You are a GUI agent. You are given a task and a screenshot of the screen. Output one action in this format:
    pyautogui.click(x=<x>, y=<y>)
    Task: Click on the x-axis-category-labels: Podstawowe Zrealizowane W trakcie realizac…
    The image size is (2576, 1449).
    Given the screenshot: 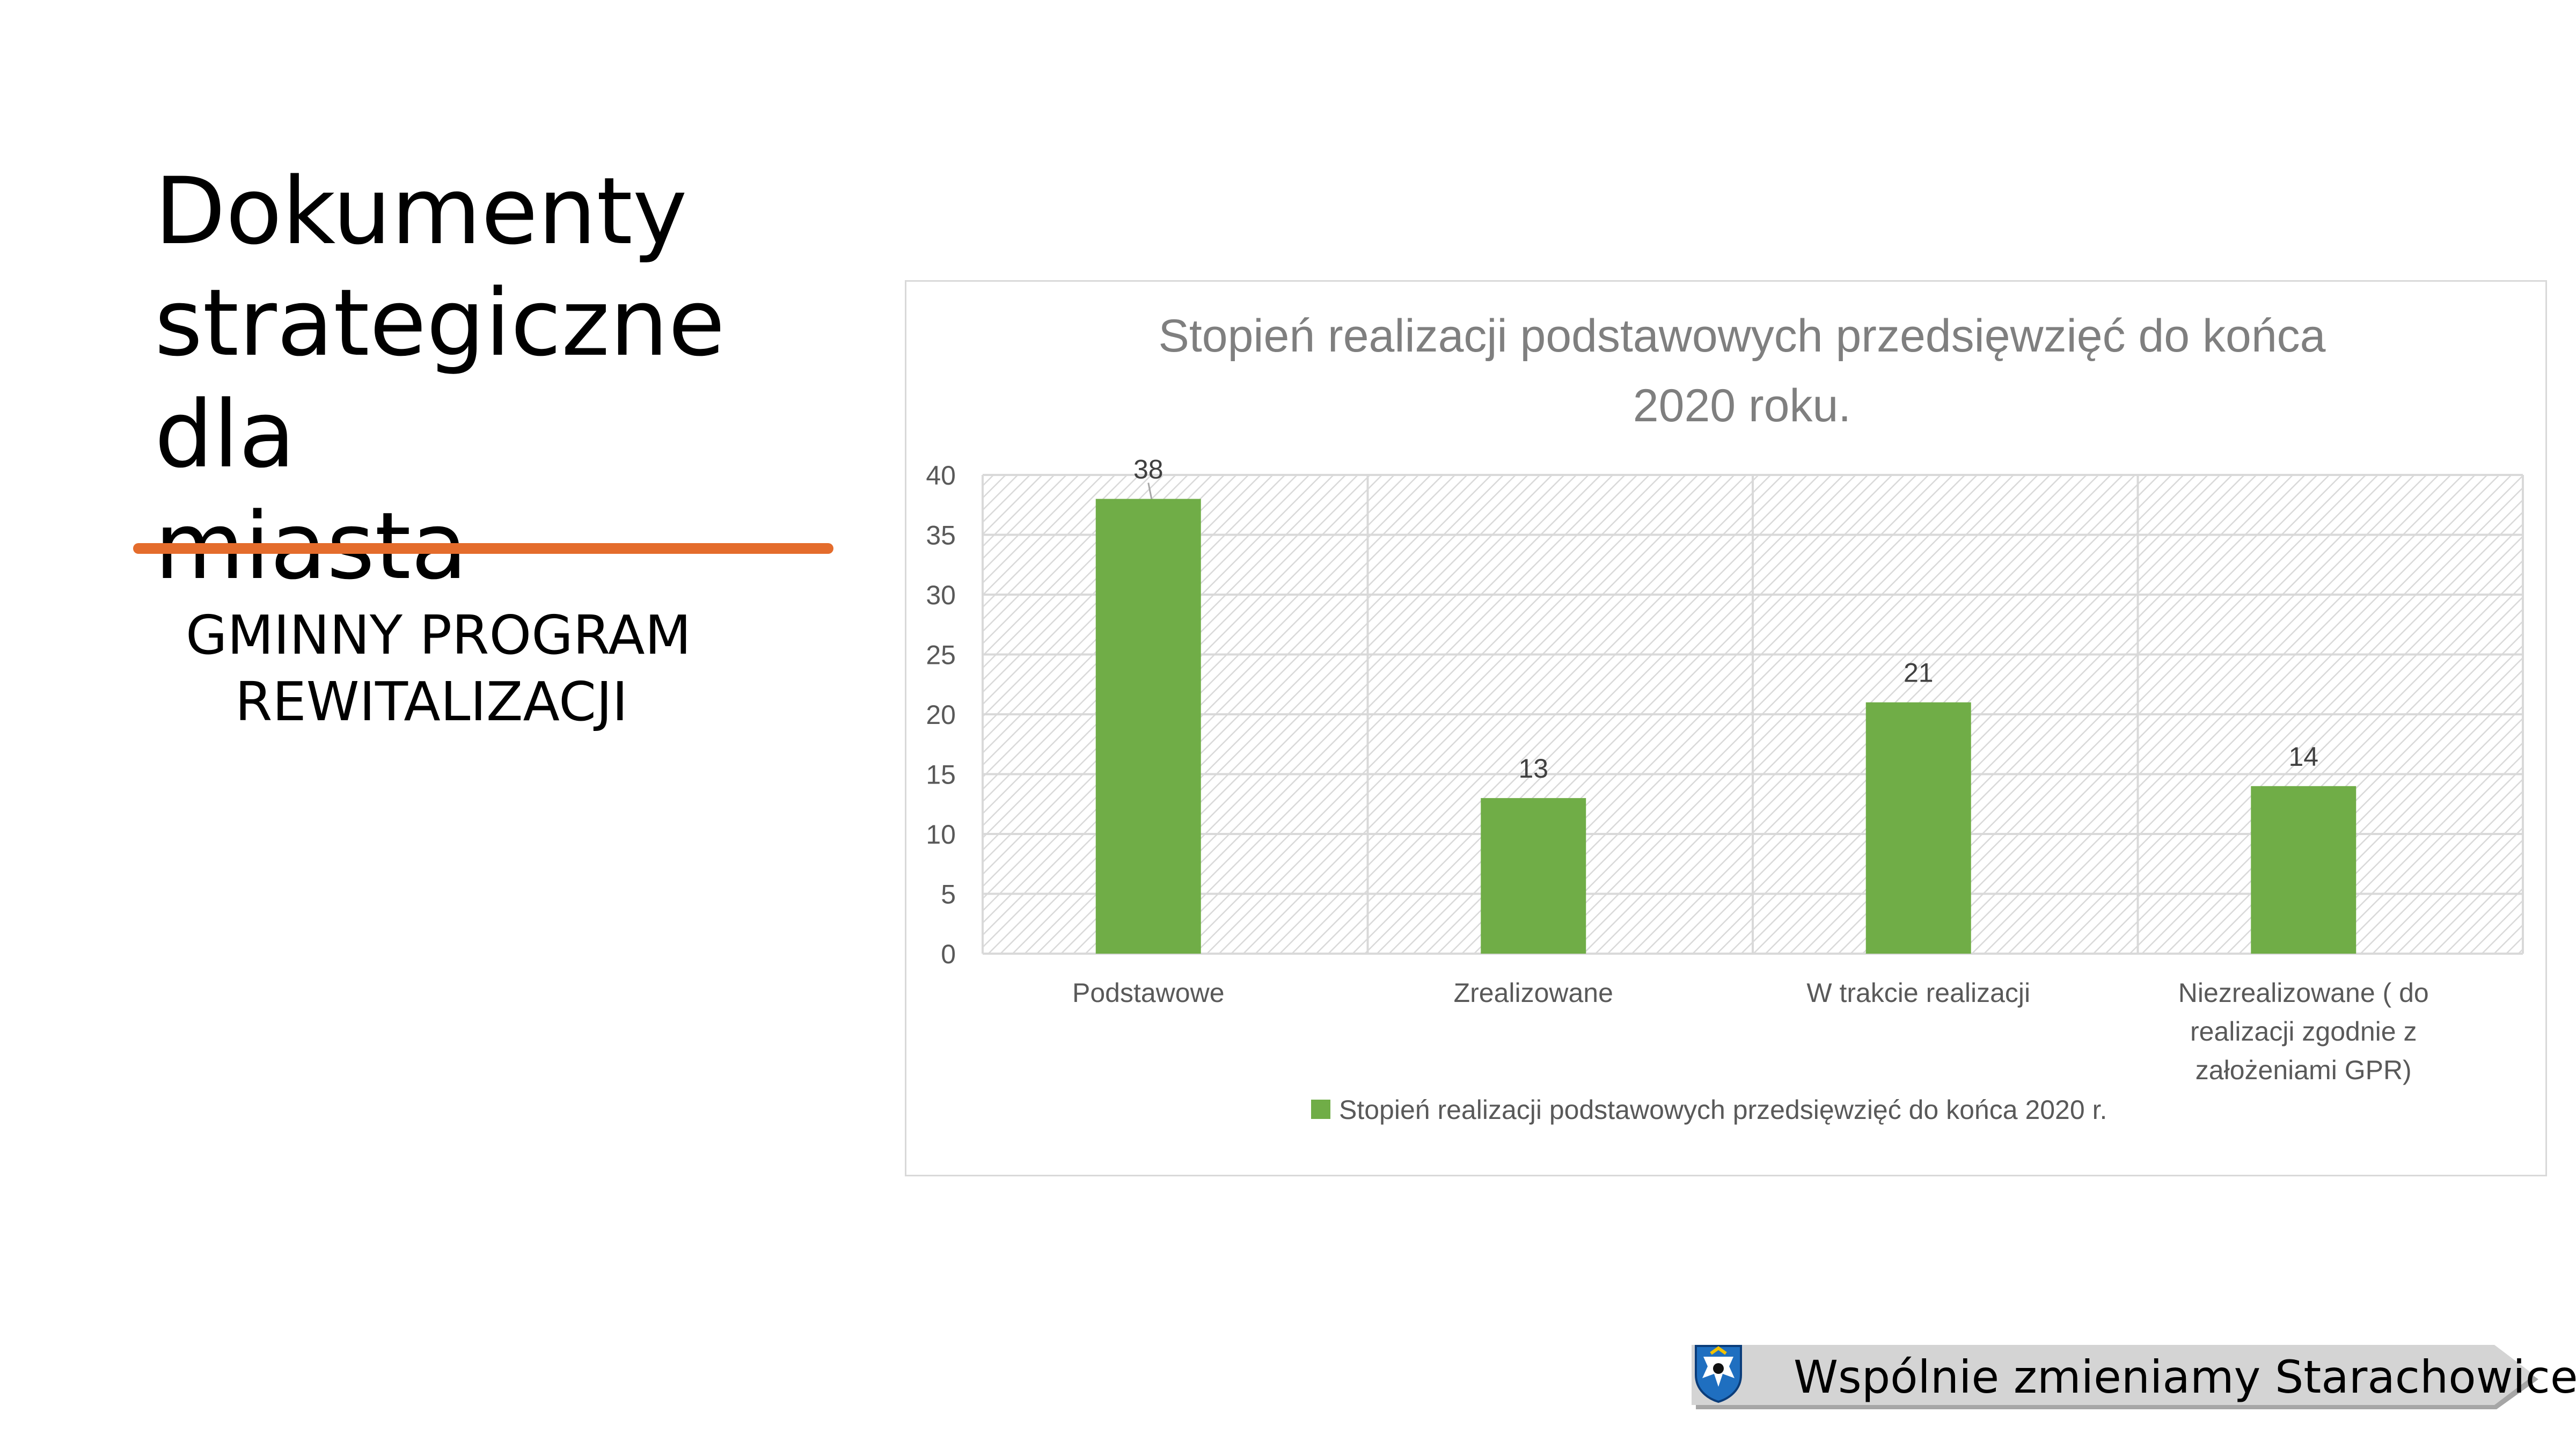 What is the action you would take?
    pyautogui.click(x=1750, y=1031)
    